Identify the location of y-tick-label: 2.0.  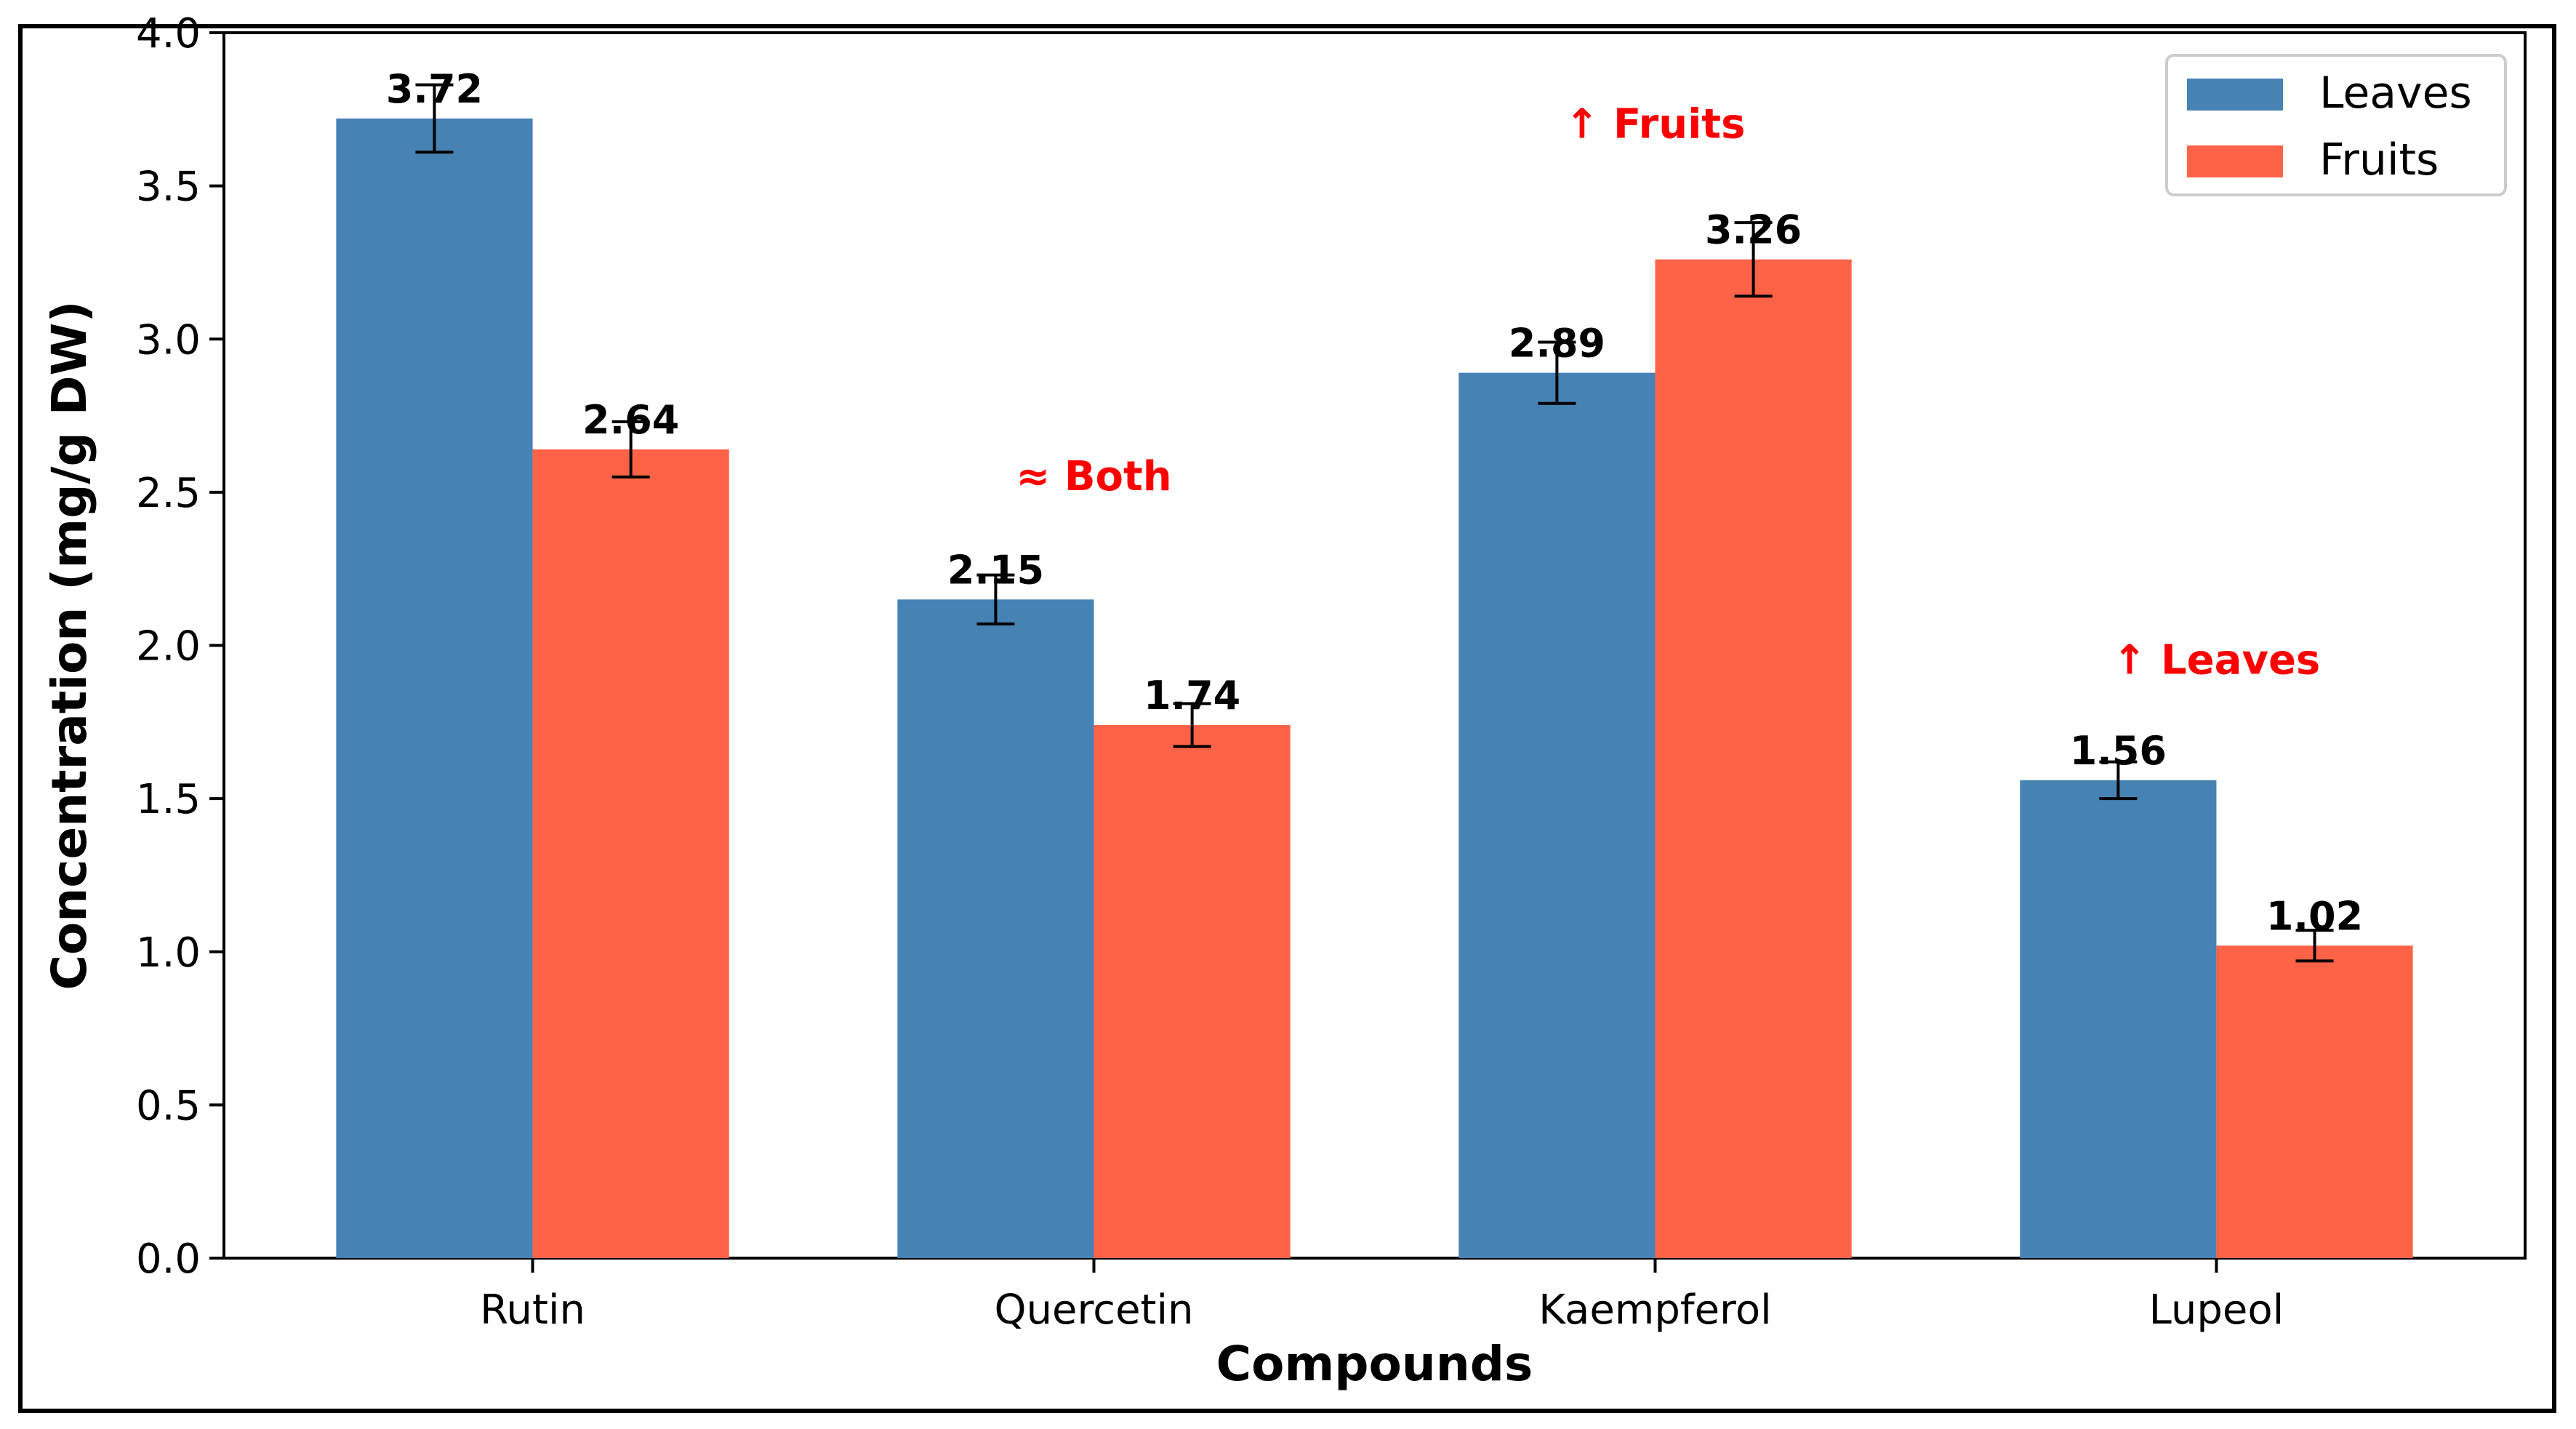
(169, 647).